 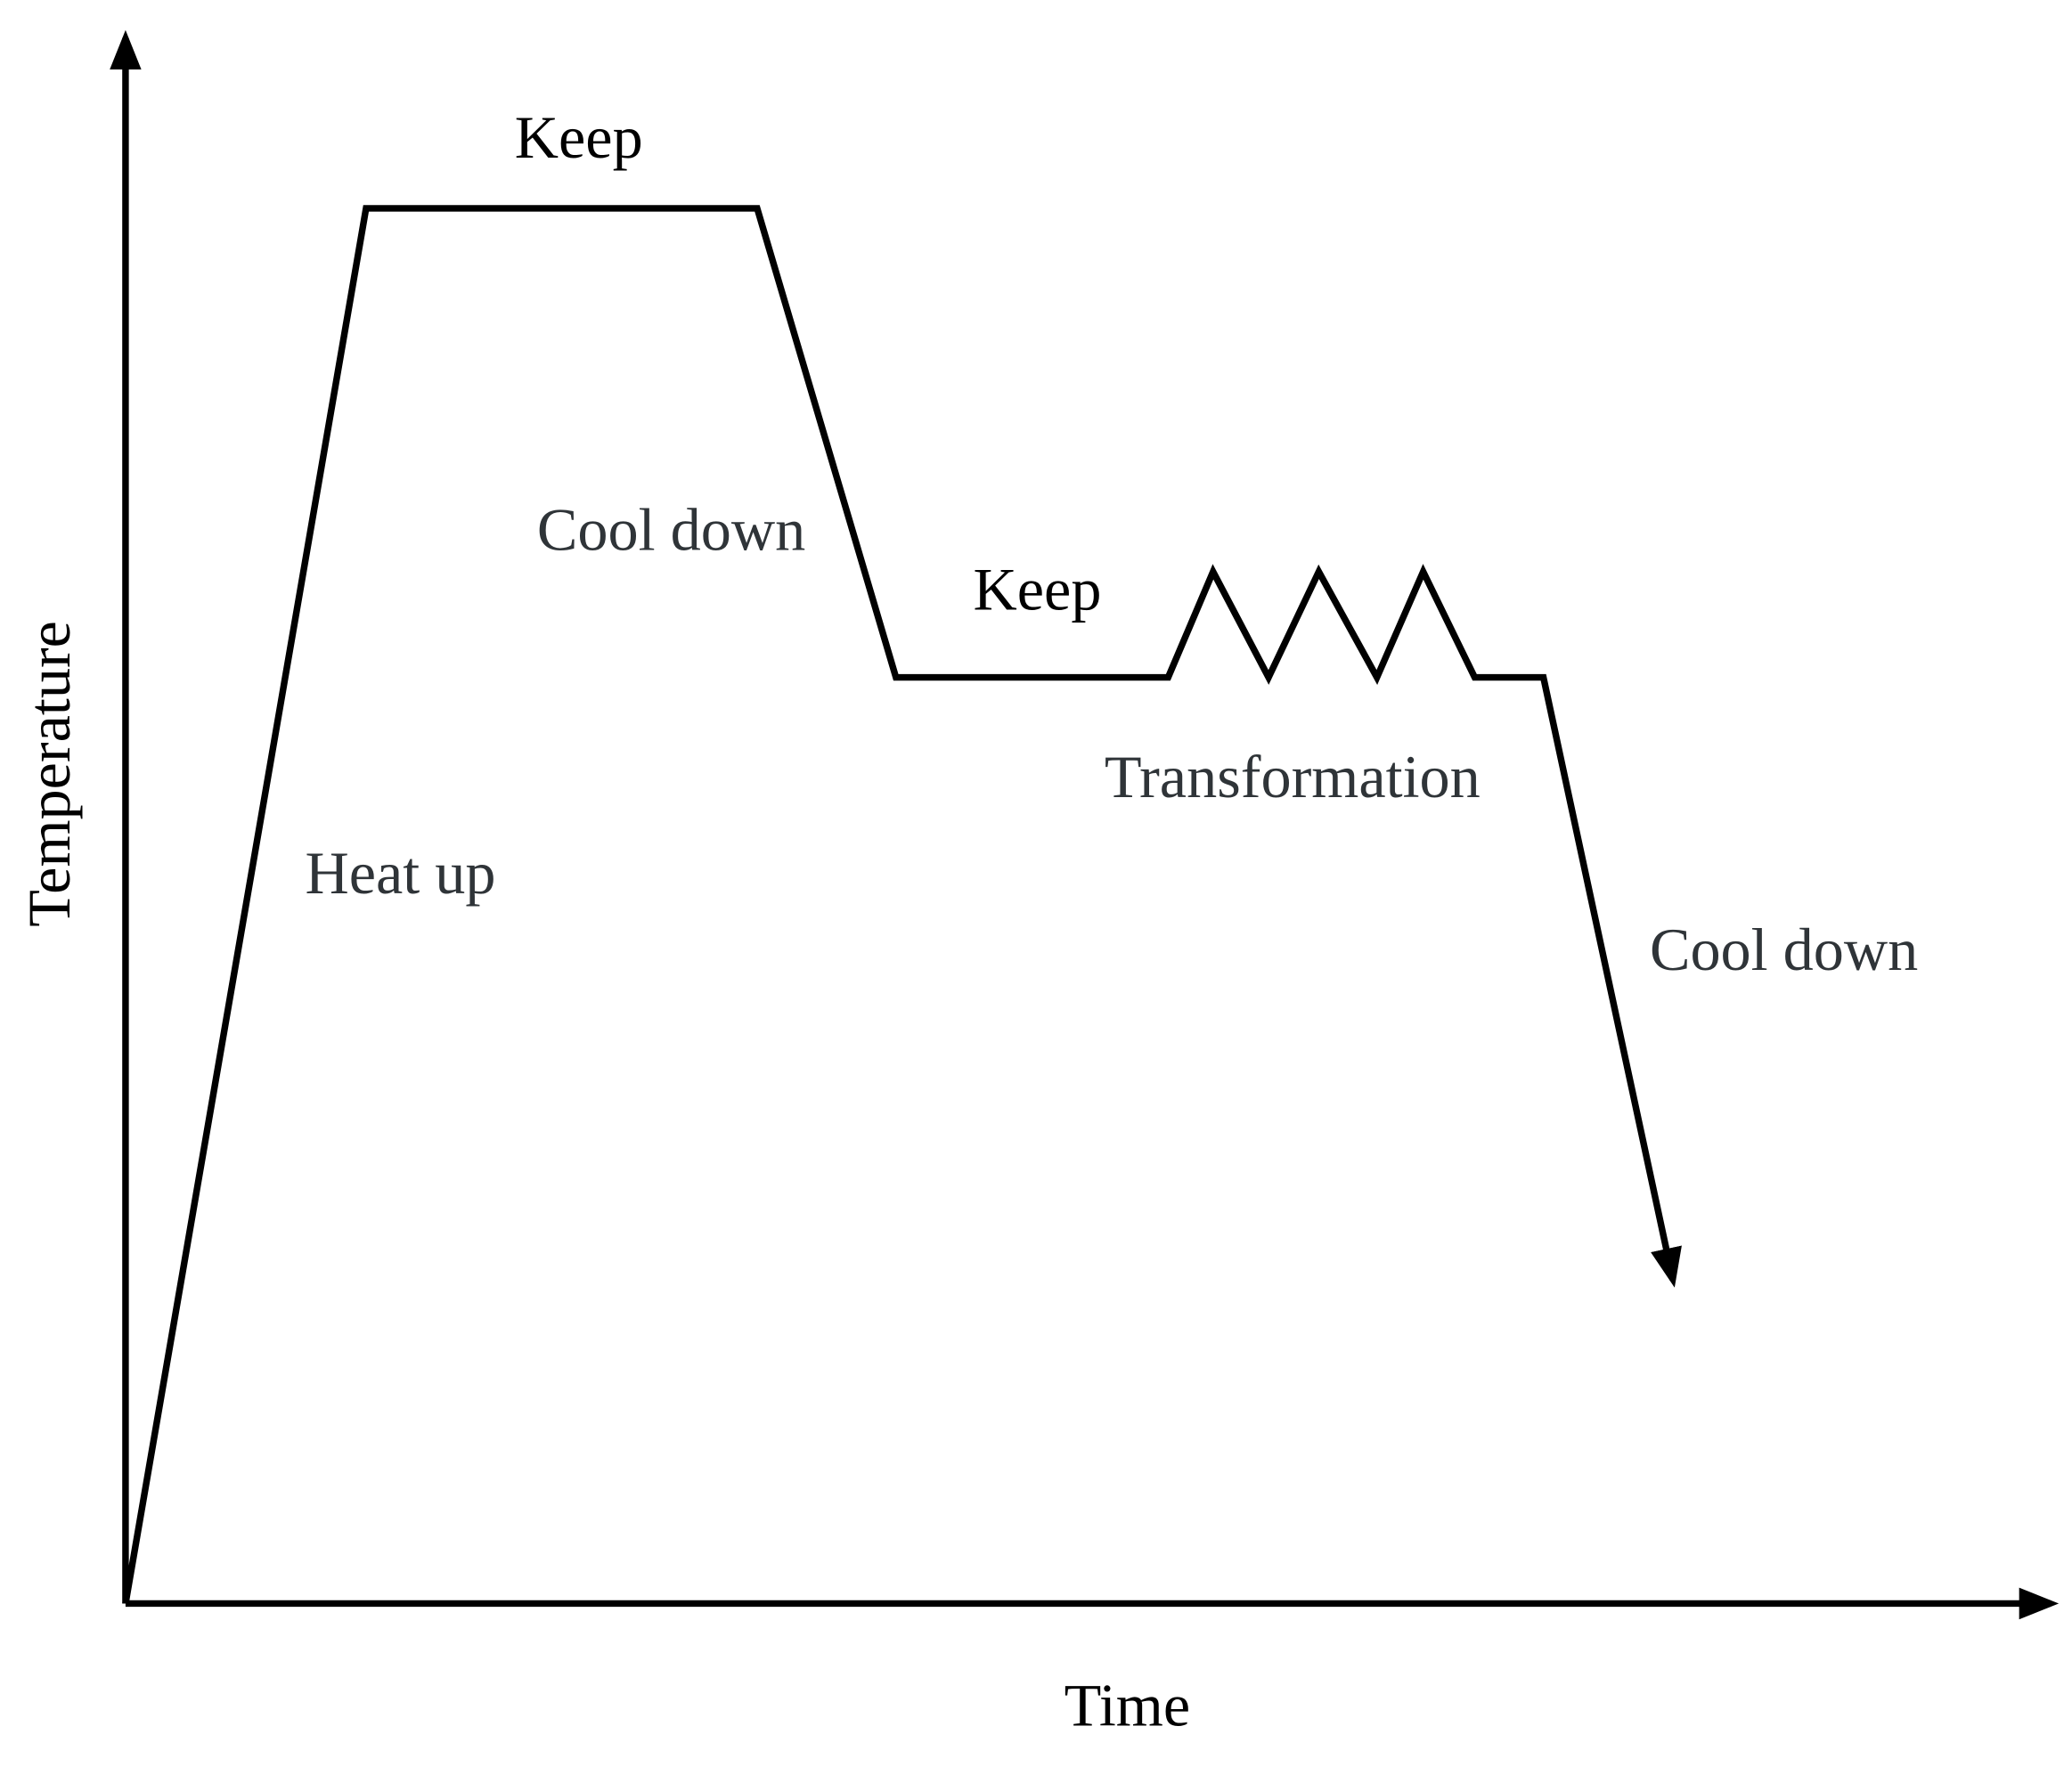 What do you see at coordinates (1293, 776) in the screenshot?
I see `stage-label: Transformation` at bounding box center [1293, 776].